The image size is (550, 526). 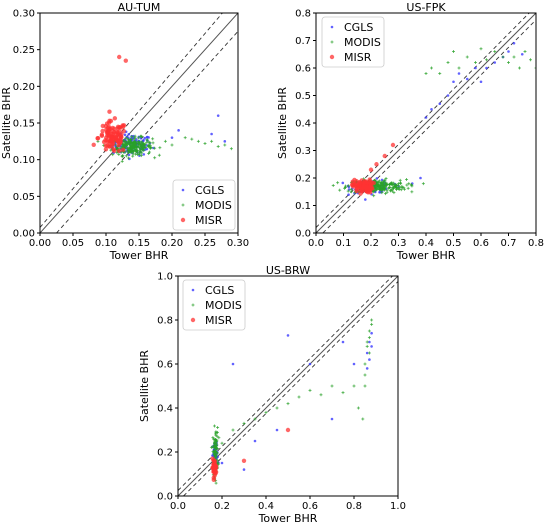 I want to click on legend-marker-misr, so click(x=332, y=57).